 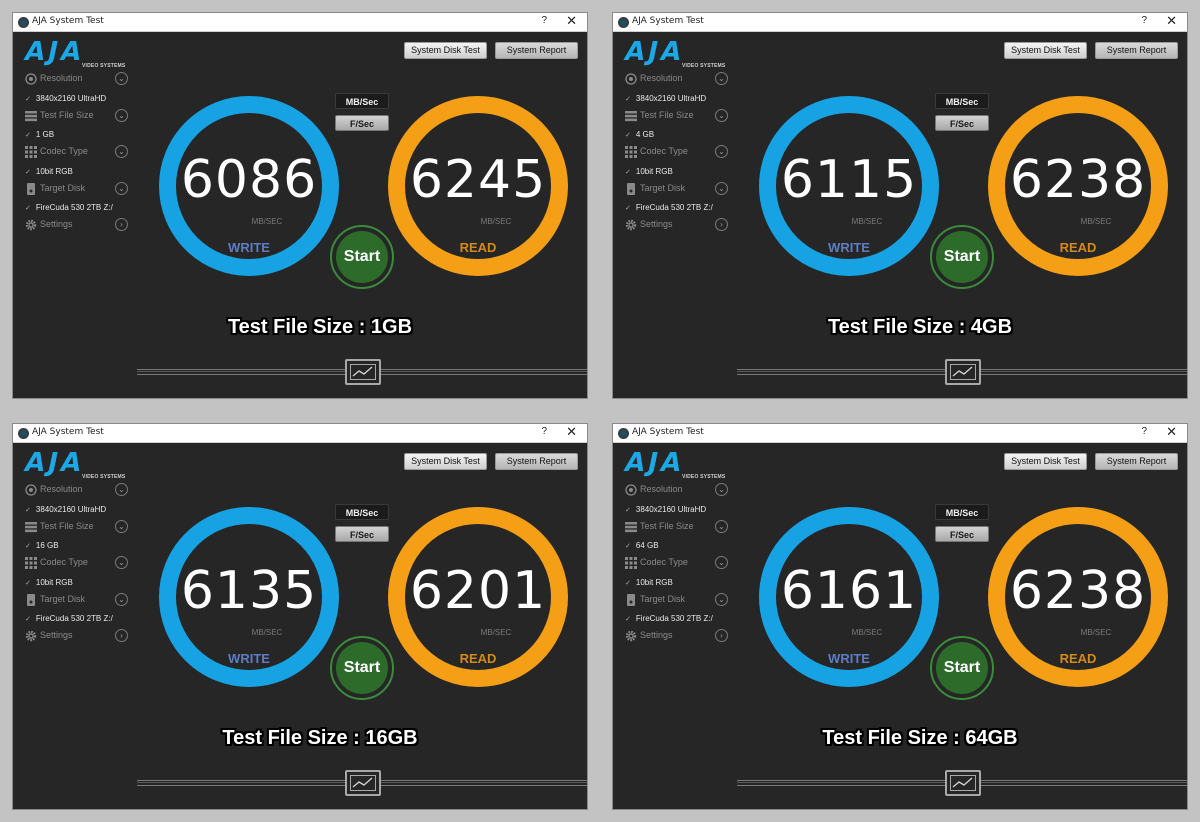 What do you see at coordinates (645, 134) in the screenshot?
I see `file-size-value-text: 4 GB` at bounding box center [645, 134].